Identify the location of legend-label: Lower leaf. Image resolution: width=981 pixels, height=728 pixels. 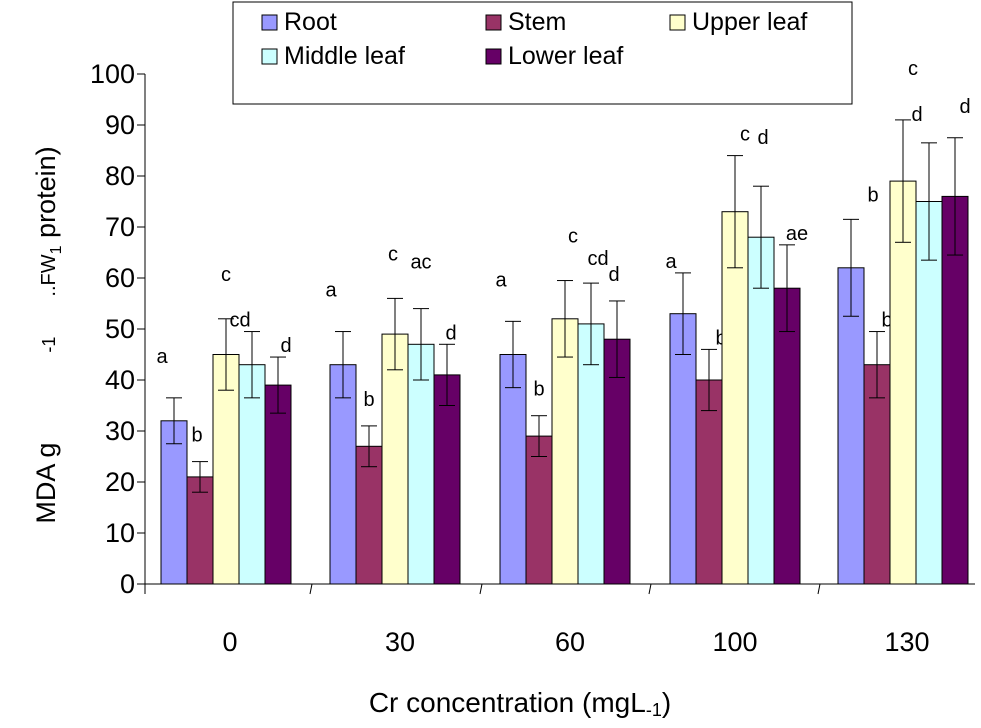
(565, 56).